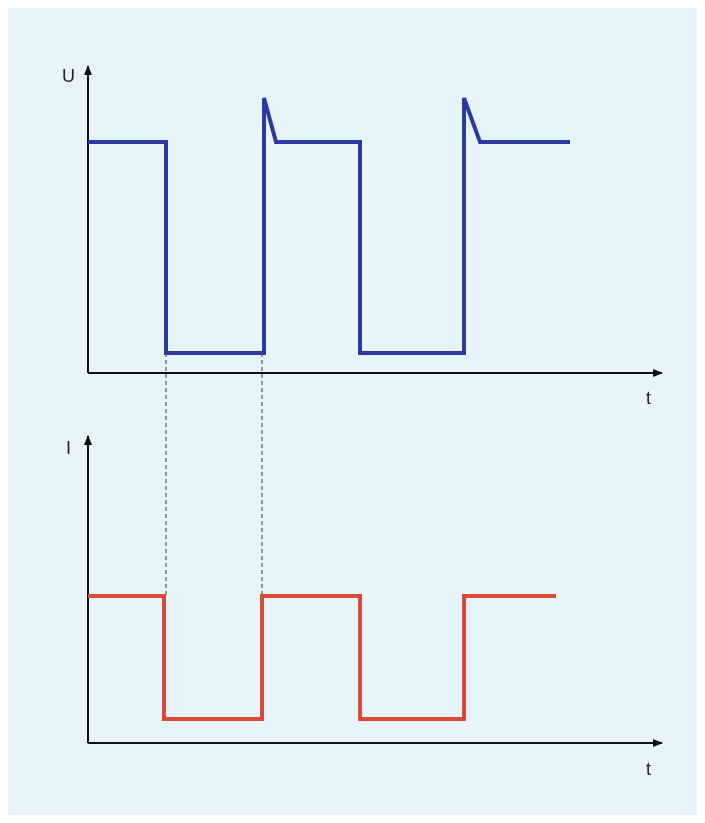  What do you see at coordinates (648, 769) in the screenshot?
I see `bottom-x-axis-label: t` at bounding box center [648, 769].